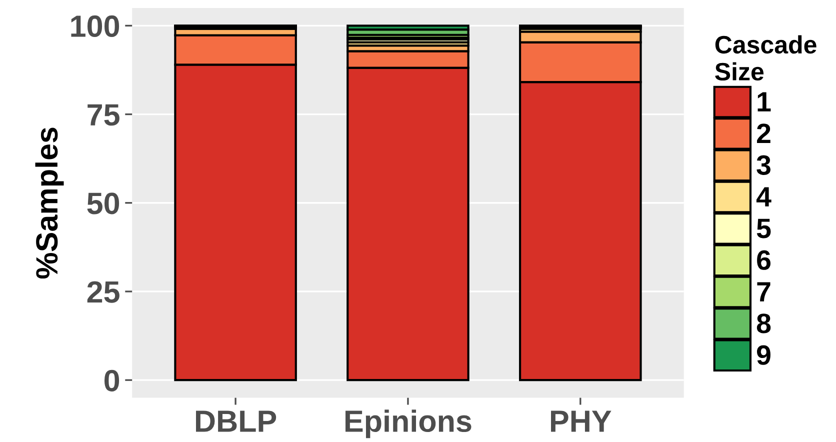 This screenshot has height=442, width=836. What do you see at coordinates (763, 260) in the screenshot?
I see `legend-label: 6` at bounding box center [763, 260].